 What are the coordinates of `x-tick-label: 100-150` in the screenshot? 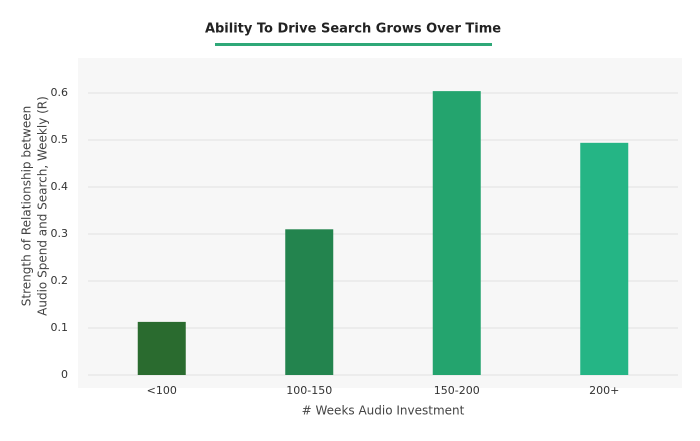 It's located at (309, 390).